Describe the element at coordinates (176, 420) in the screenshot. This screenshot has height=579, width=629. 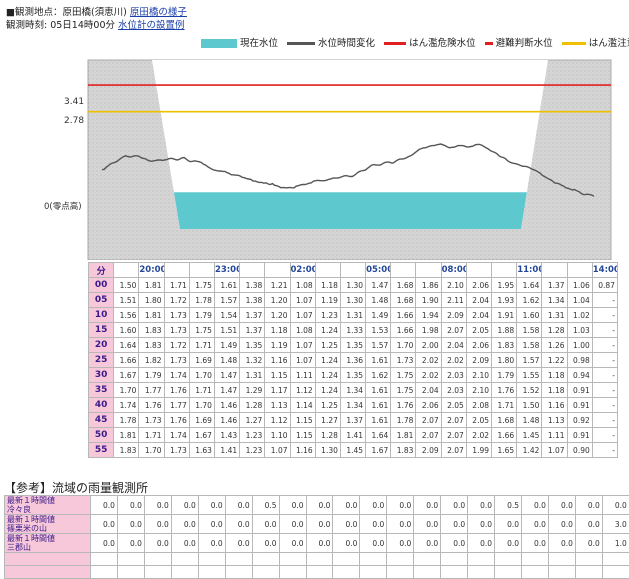
I see `level-value: 1.76` at that location.